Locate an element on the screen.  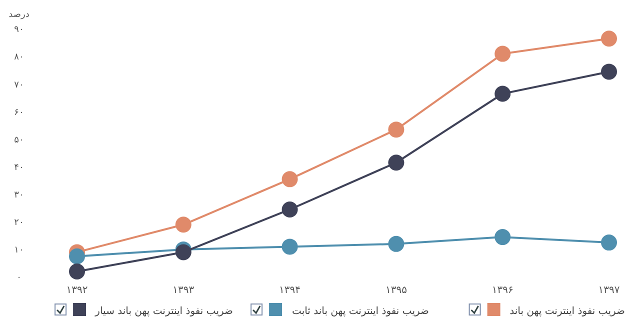
x-tick-label: ۱۳۹۵ is located at coordinates (396, 290).